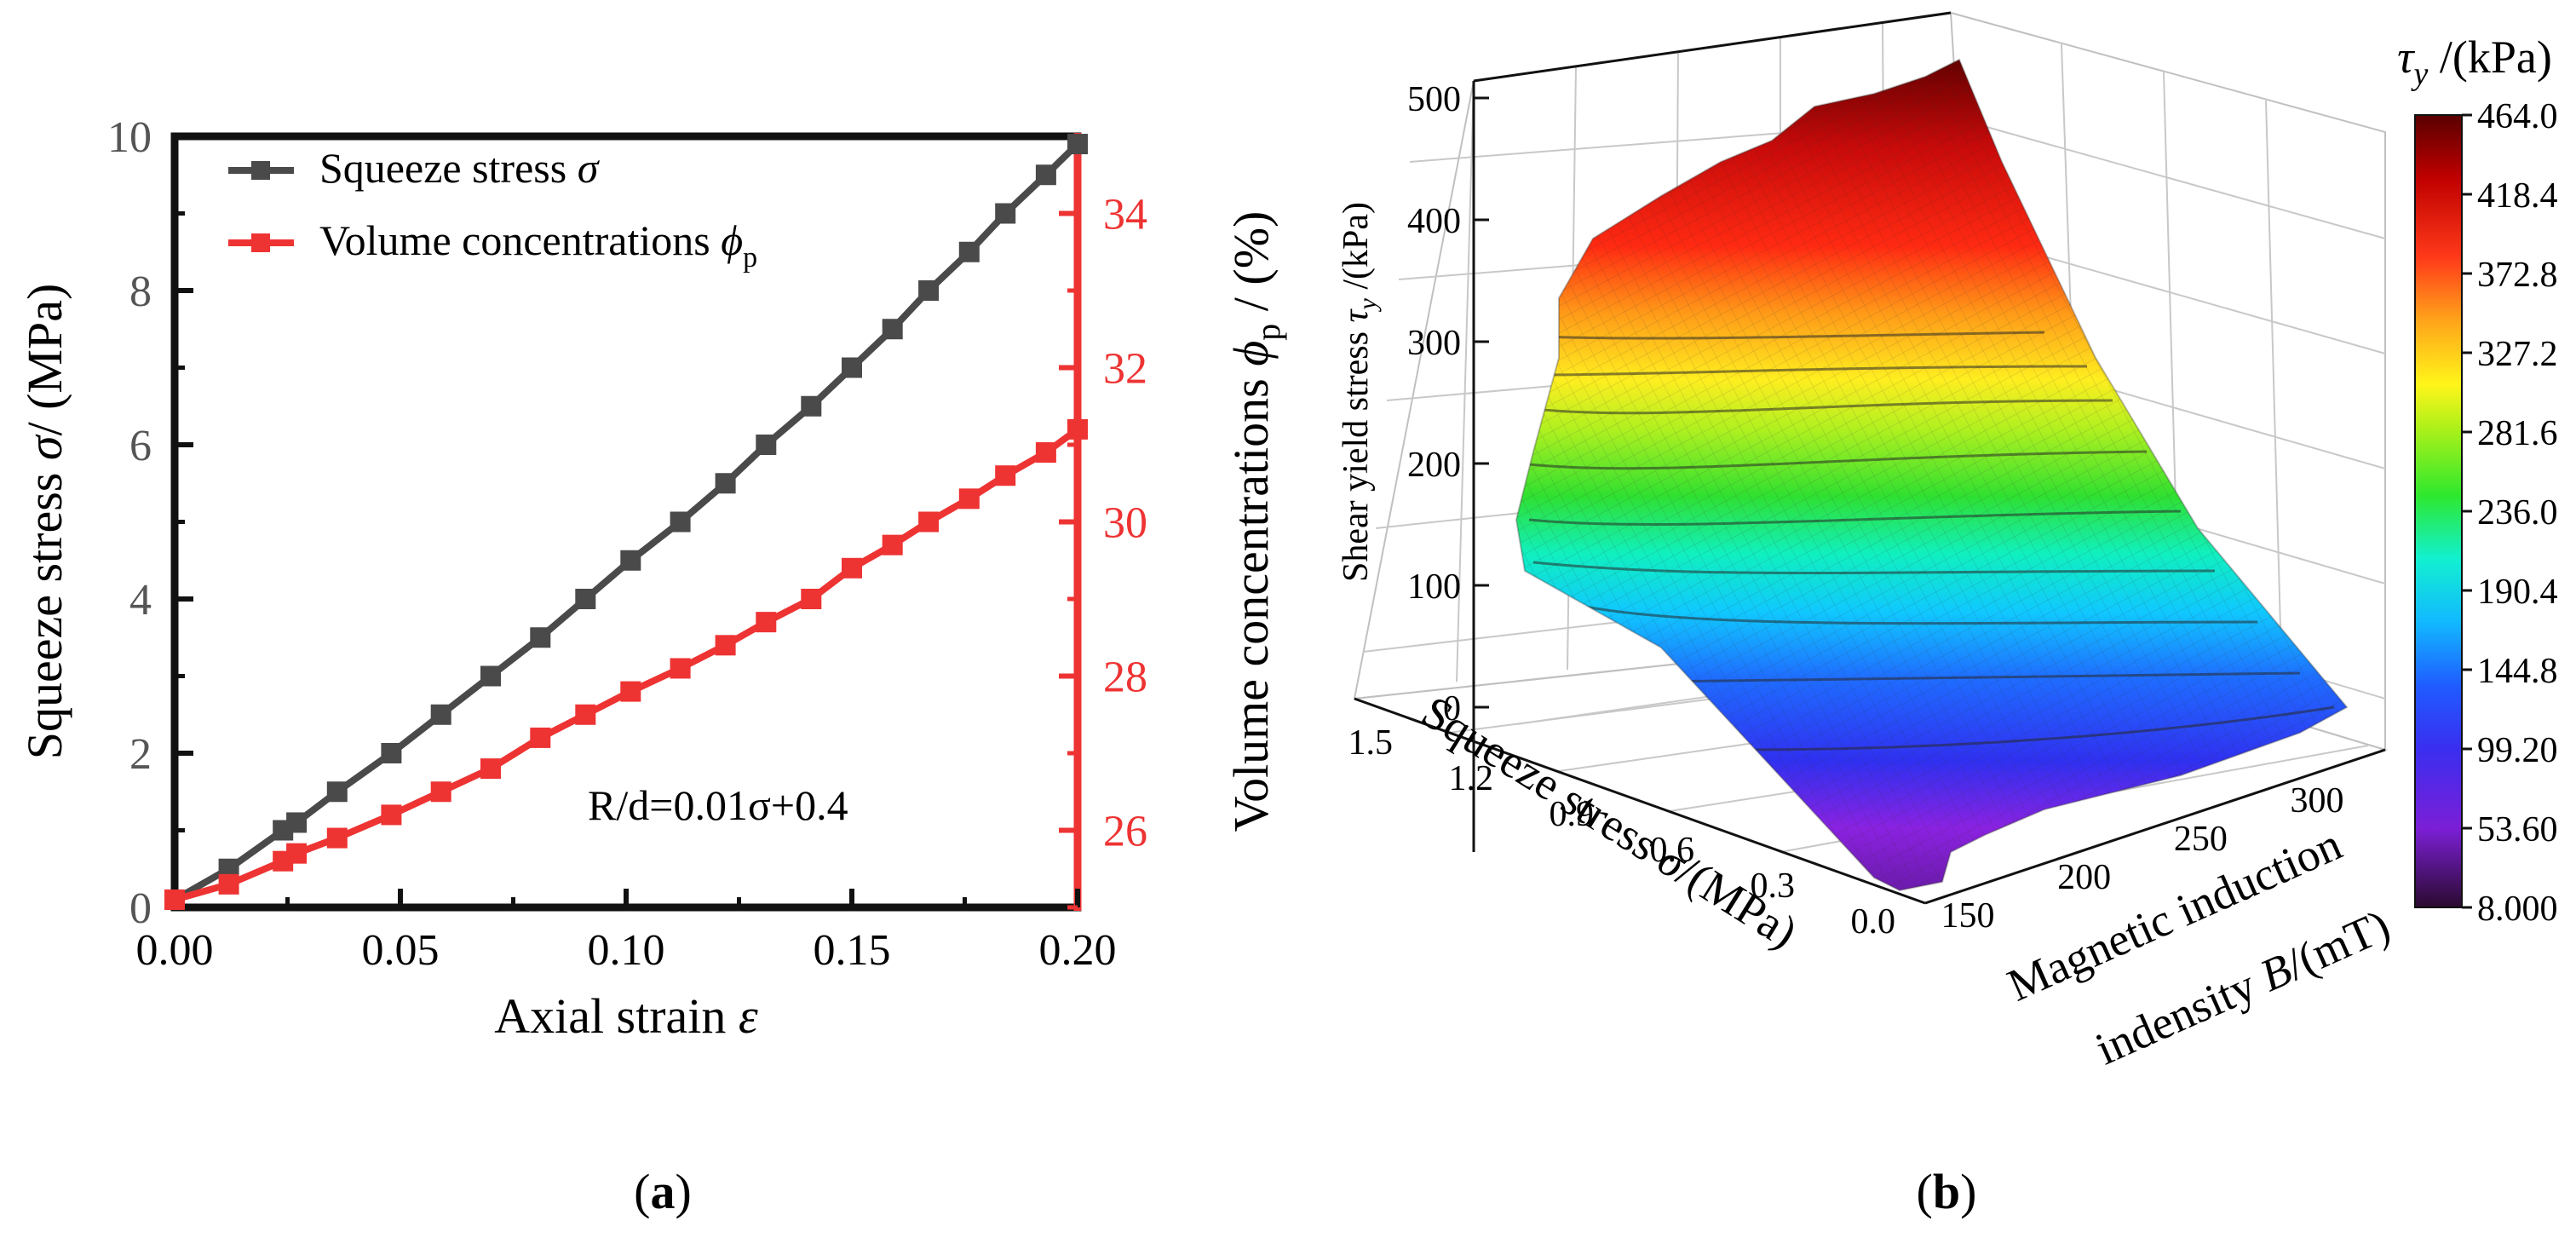  I want to click on x-tick-label: 0.00, so click(175, 950).